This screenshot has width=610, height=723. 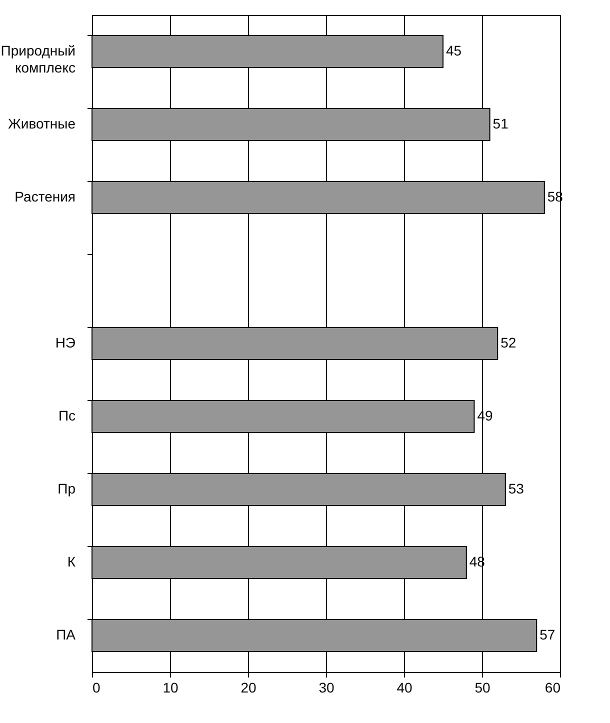 I want to click on data-label: 52, so click(x=508, y=342).